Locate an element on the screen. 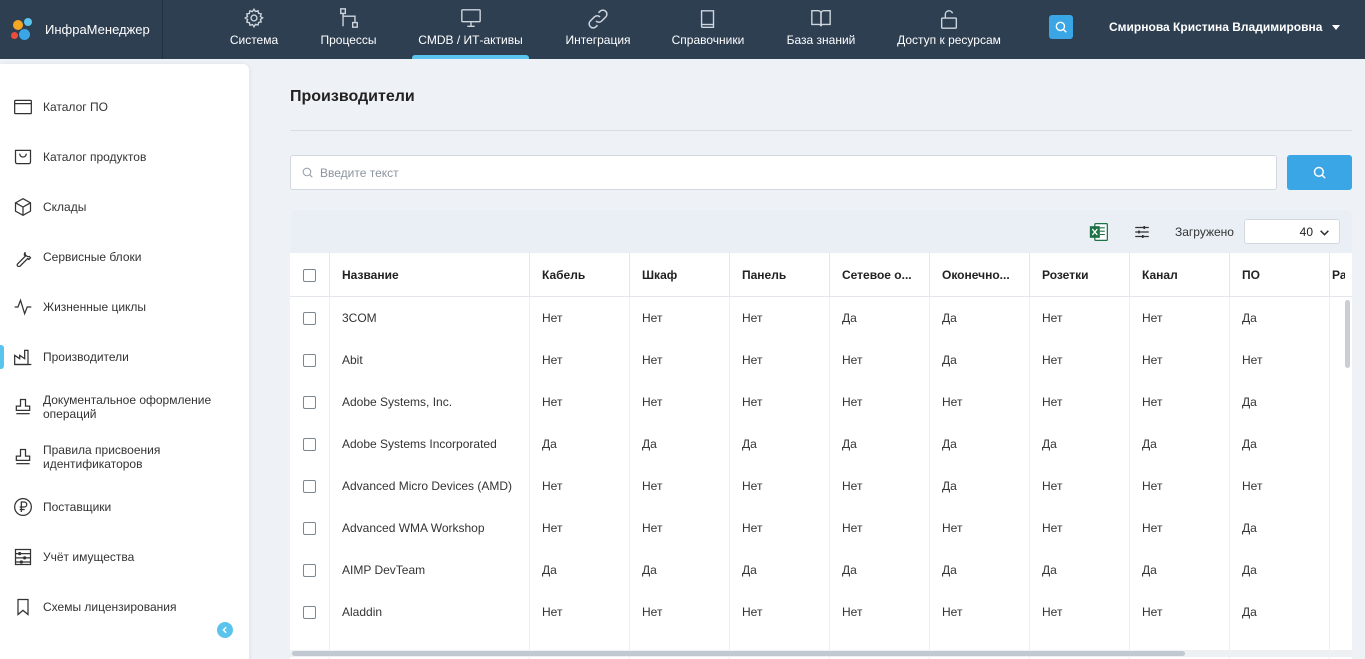 The image size is (1365, 659). cell-name: Adobe Systems, Inc. is located at coordinates (397, 402).